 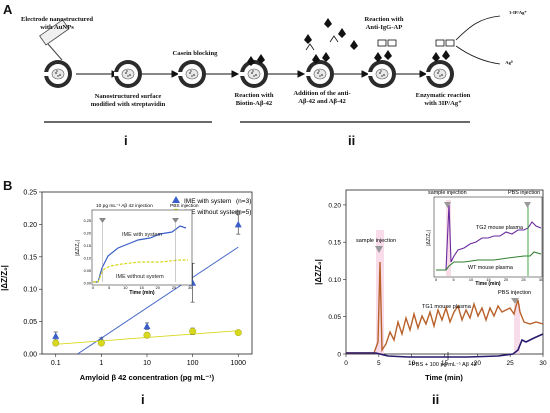 I want to click on legend-label-without-system: IME without system, so click(x=212, y=212).